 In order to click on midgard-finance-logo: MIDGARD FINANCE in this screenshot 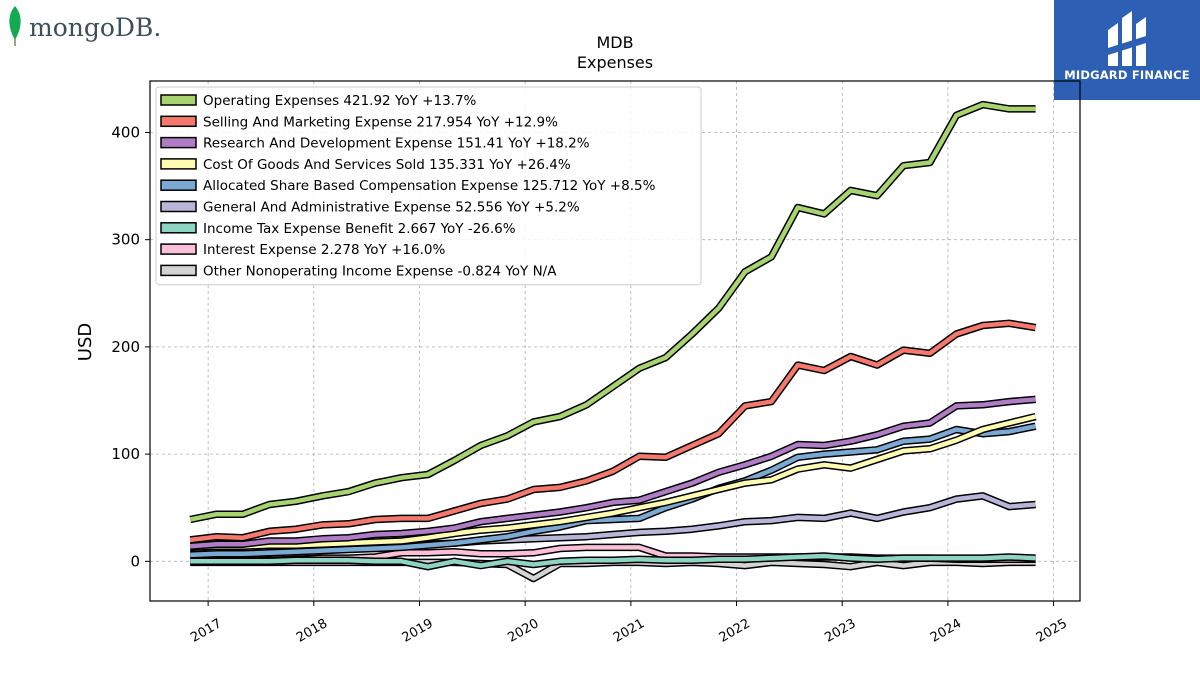, I will do `click(1127, 50)`.